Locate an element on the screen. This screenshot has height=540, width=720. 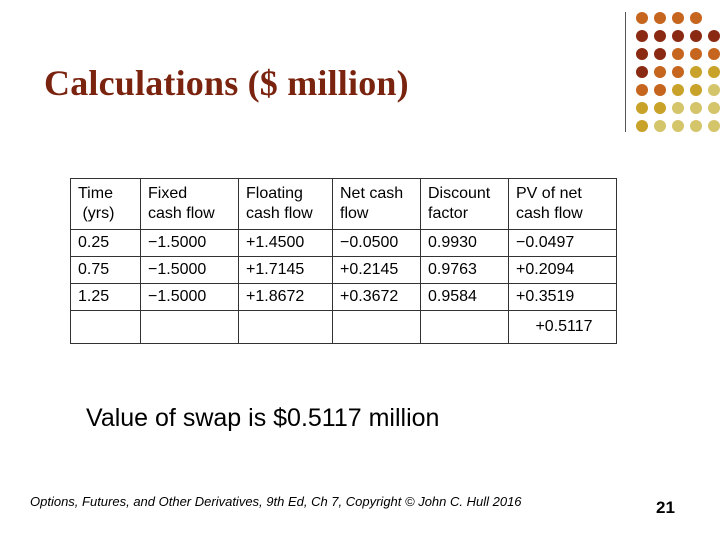
title-divider-line is located at coordinates (625, 72).